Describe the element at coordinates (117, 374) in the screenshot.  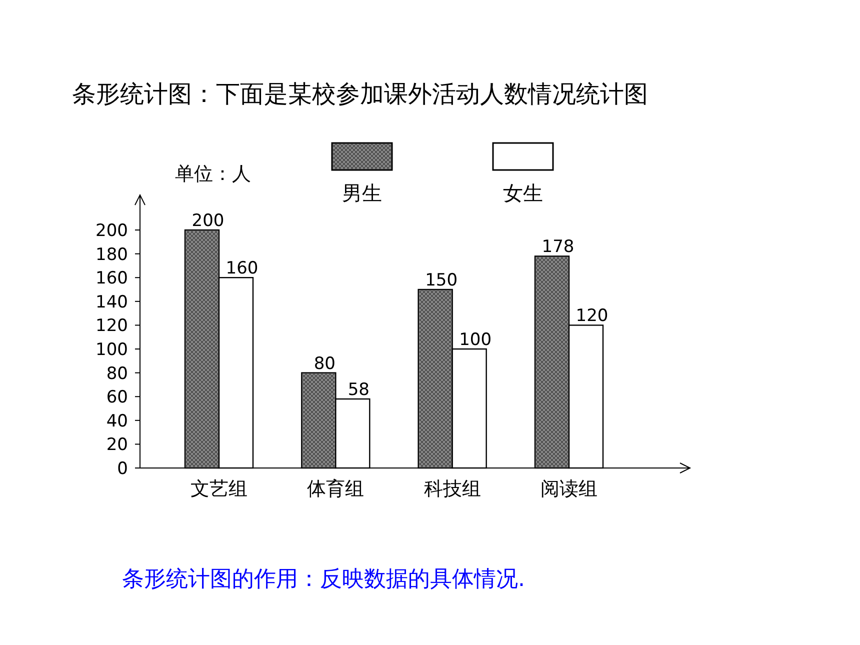
I see `y-tick-label: 80` at that location.